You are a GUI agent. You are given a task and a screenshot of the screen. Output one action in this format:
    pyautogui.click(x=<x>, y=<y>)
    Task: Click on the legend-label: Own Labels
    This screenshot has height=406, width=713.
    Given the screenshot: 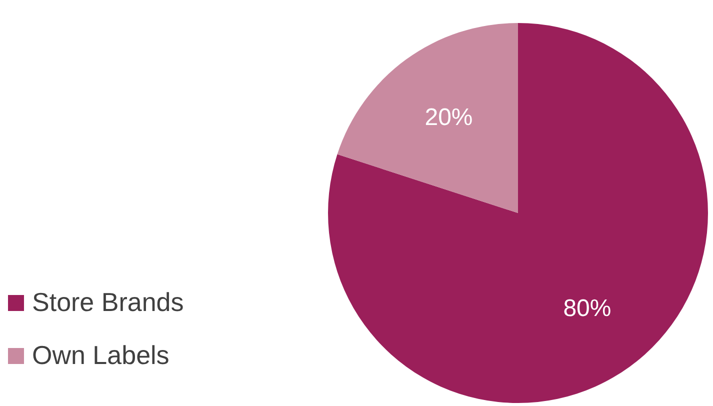 What is the action you would take?
    pyautogui.click(x=101, y=355)
    